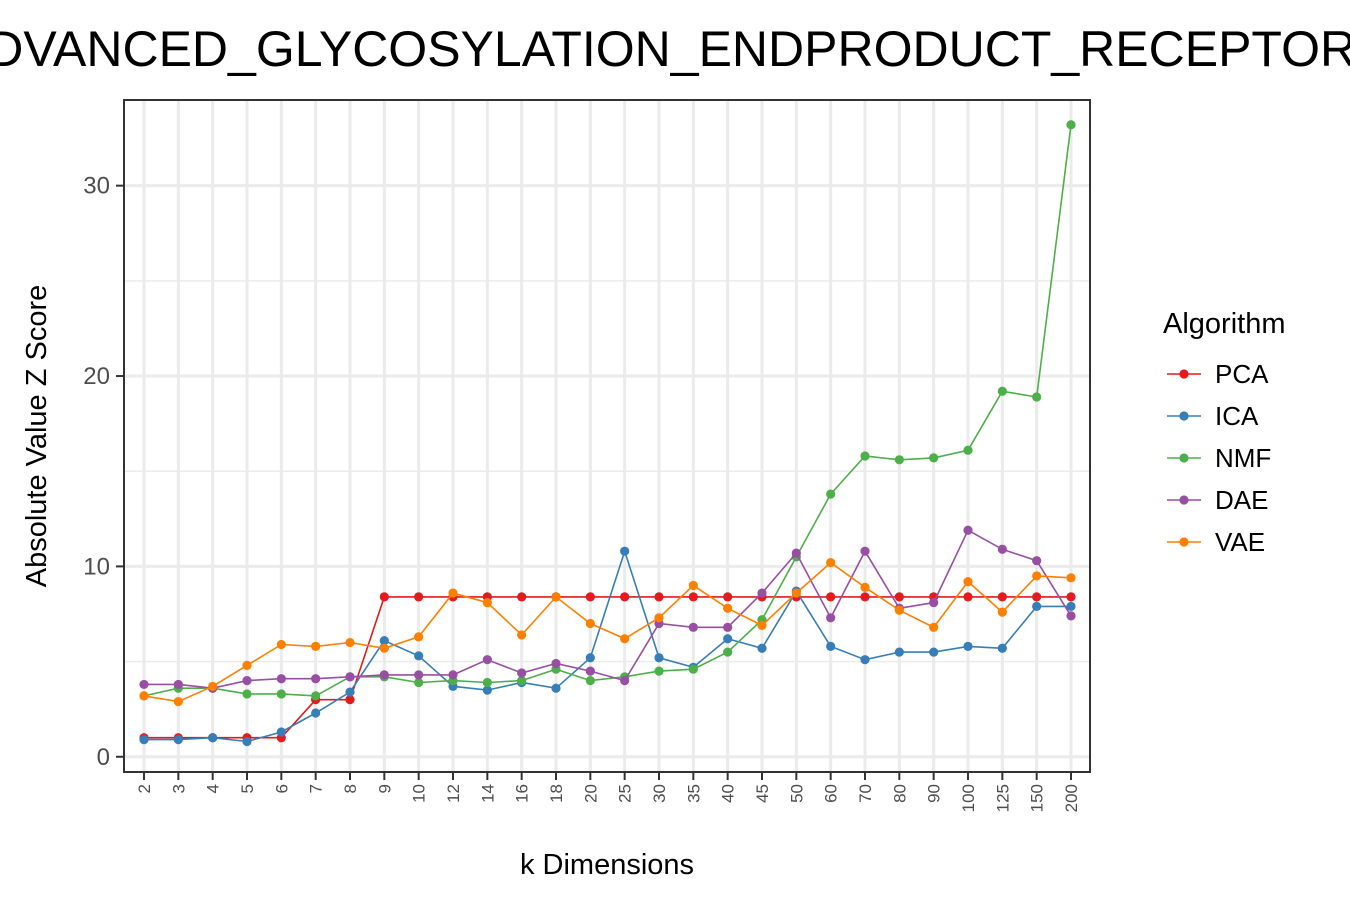 This screenshot has height=900, width=1350. What do you see at coordinates (899, 793) in the screenshot?
I see `x-tick-label: 80` at bounding box center [899, 793].